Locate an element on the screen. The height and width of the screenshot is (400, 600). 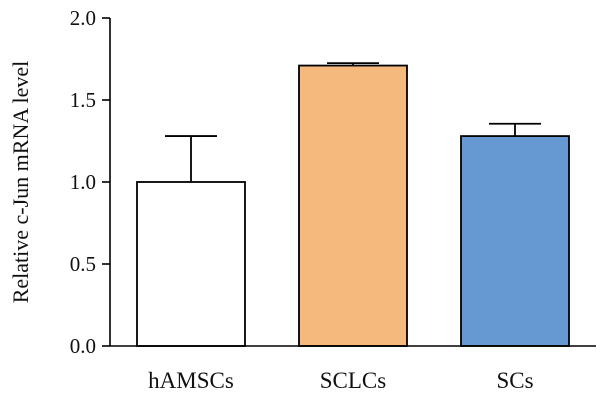
x-axis-labels: hAMSCs SCLCs SCs is located at coordinates (340, 380).